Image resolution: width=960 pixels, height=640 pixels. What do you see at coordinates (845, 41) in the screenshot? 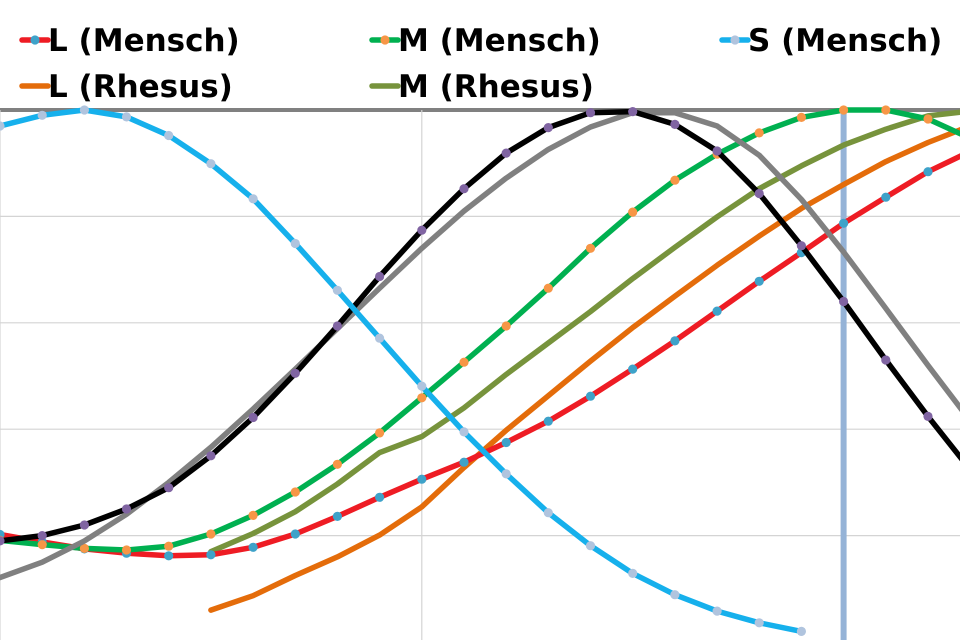
I see `legend-label: S (Mensch)` at bounding box center [845, 41].